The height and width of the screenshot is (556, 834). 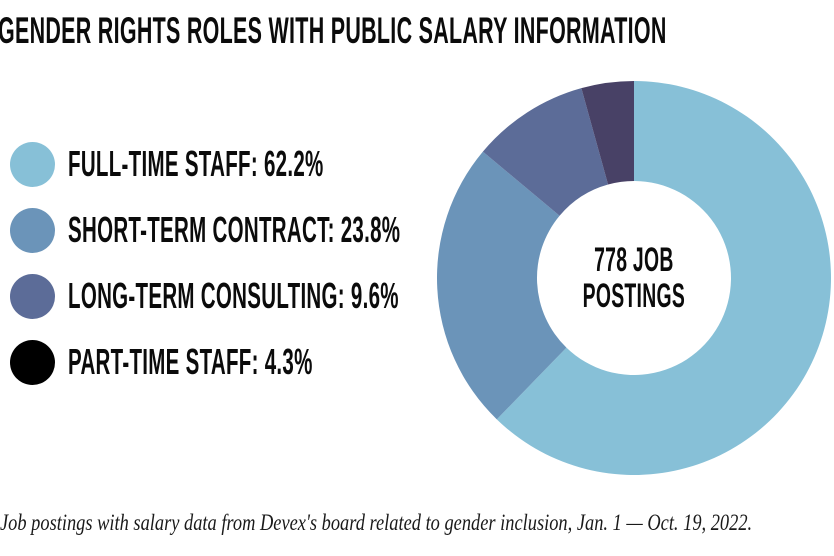 I want to click on donut-slice-short-term-contract, so click(x=502, y=285).